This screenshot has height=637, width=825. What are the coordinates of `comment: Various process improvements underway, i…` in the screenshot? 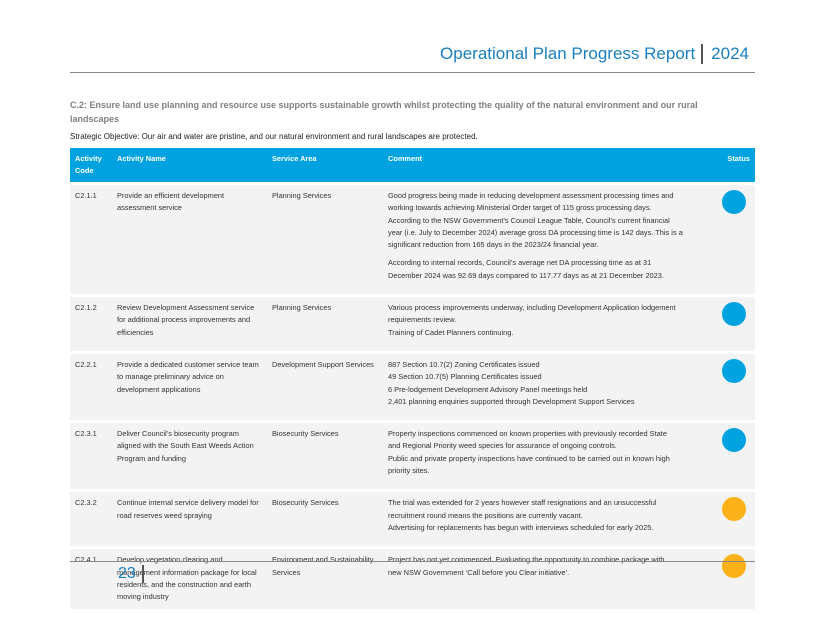 It's located at (548, 323).